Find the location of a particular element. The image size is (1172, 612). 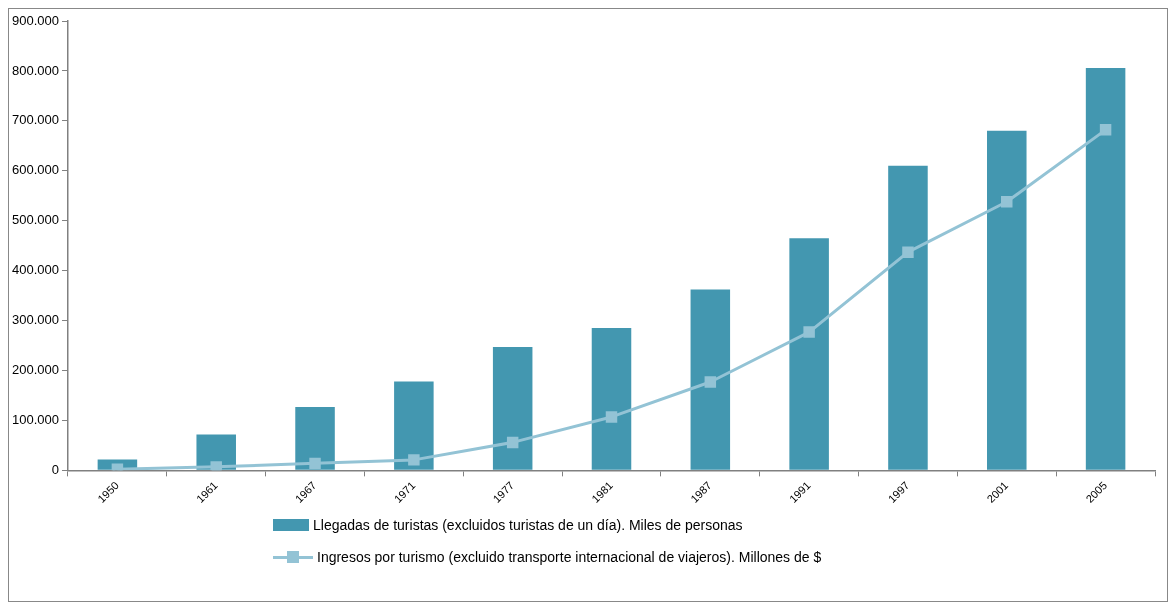

y-tick-label: 300.000 is located at coordinates (35, 320).